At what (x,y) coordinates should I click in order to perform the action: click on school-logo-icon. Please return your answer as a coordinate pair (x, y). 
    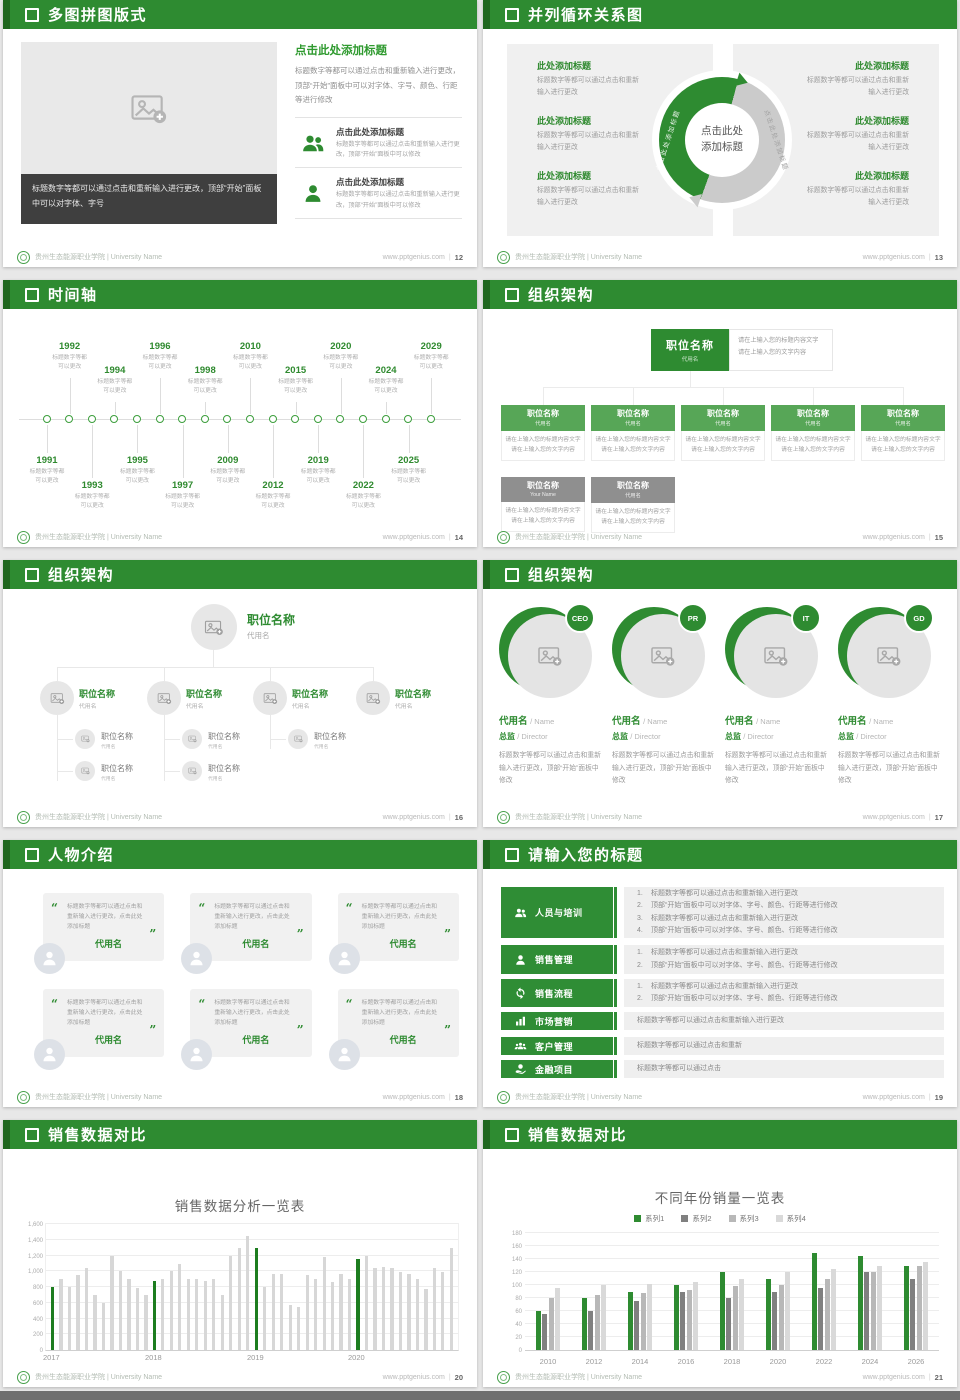
    Looking at the image, I should click on (23, 257).